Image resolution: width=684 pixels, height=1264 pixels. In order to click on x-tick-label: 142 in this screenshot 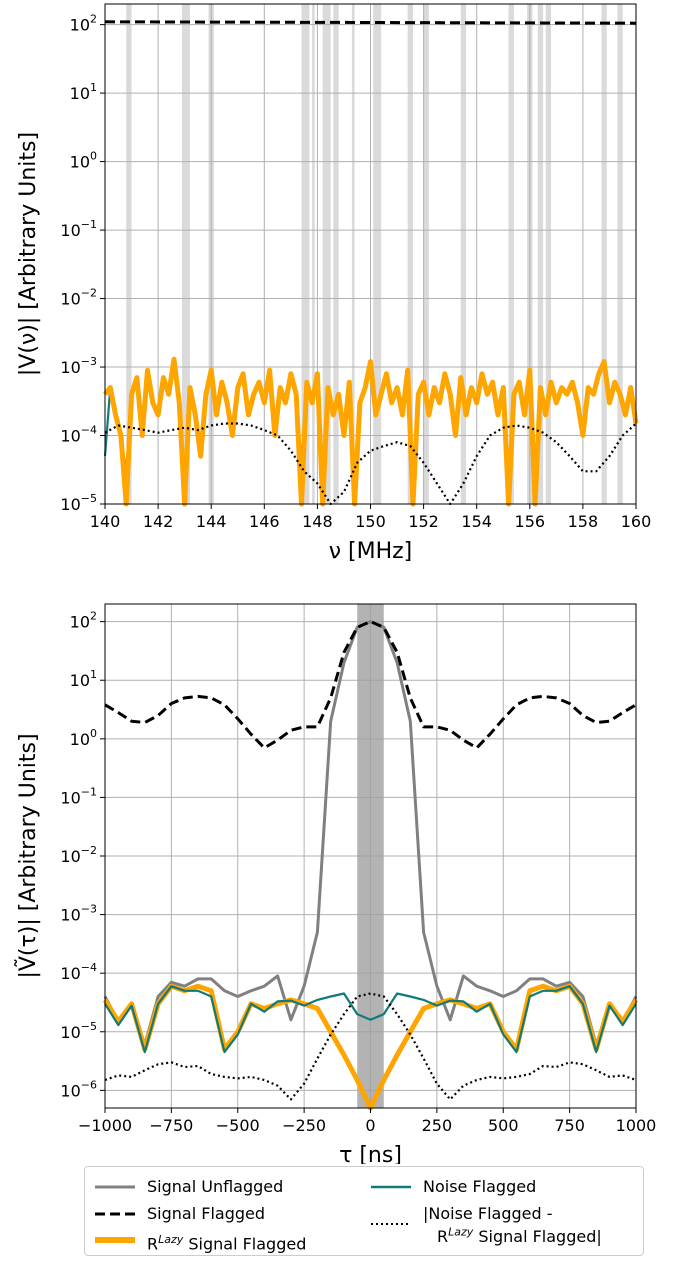, I will do `click(158, 521)`.